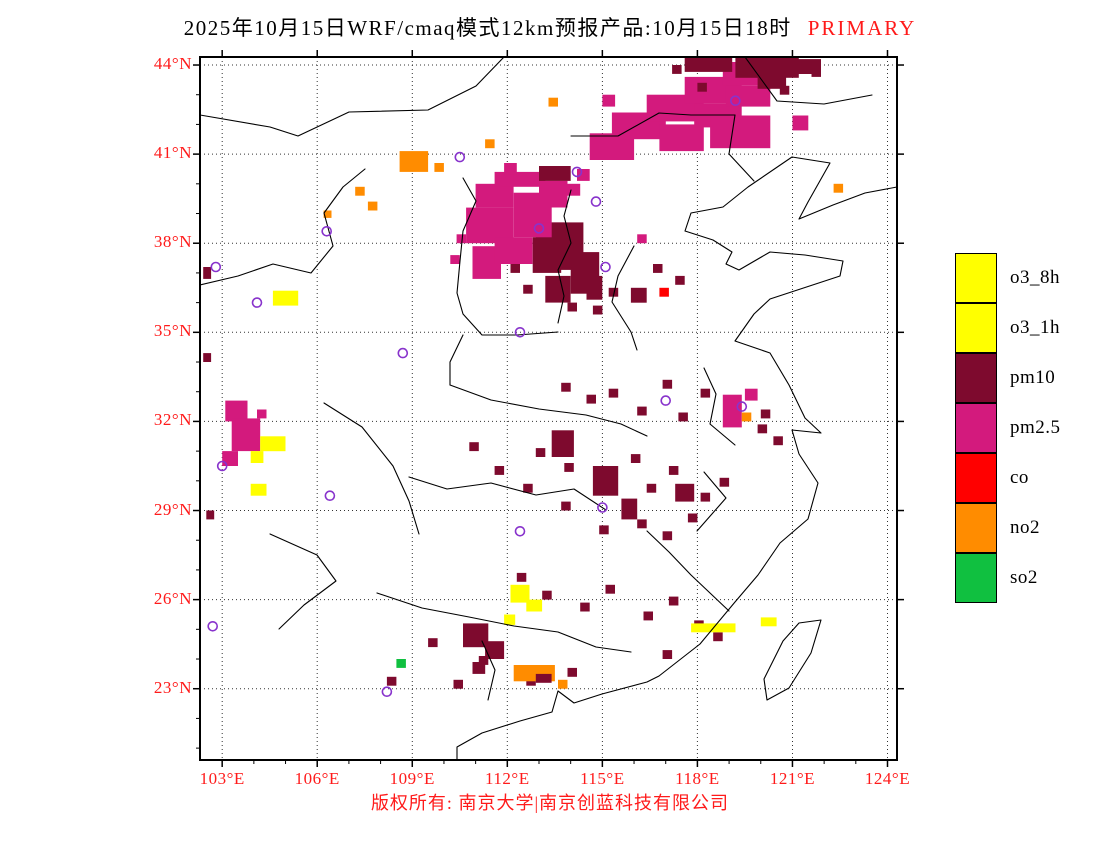  I want to click on taiwan-island, so click(792, 660).